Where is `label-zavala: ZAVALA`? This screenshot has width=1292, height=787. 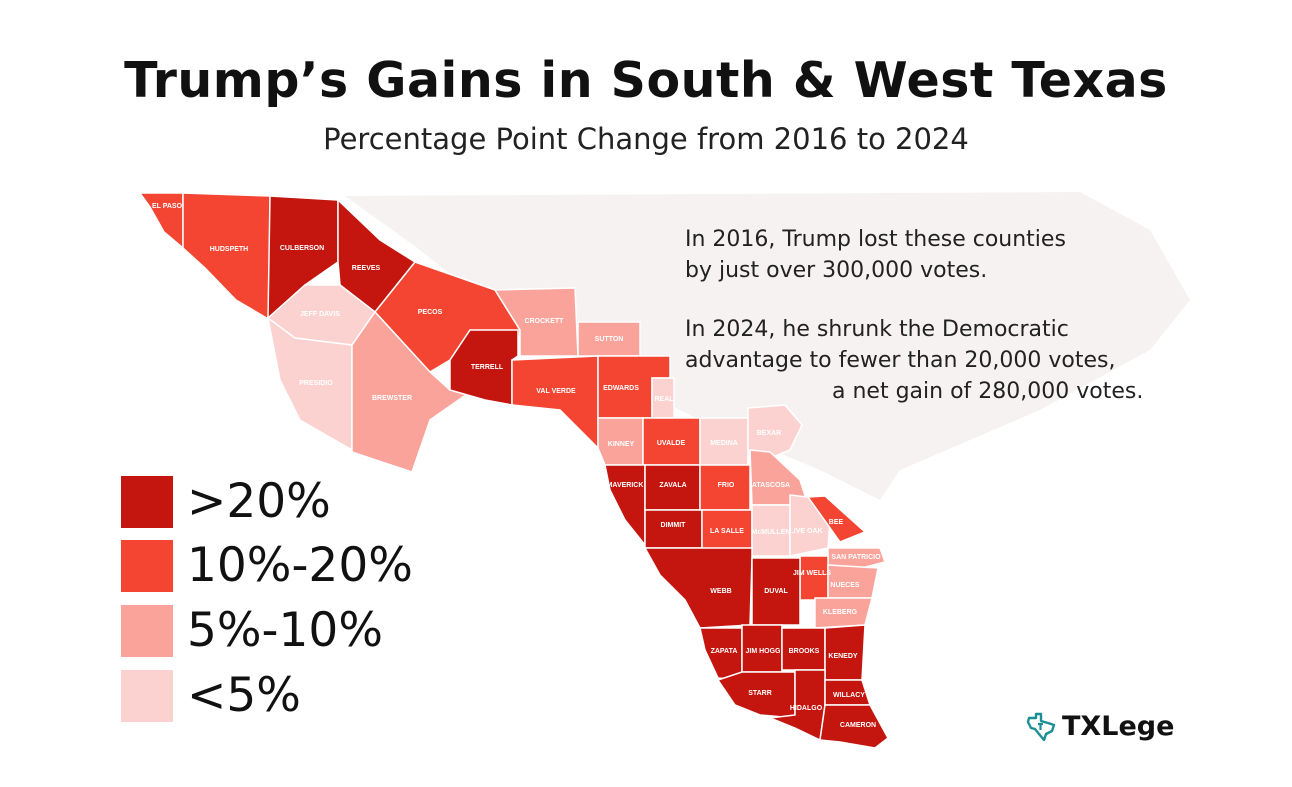
label-zavala: ZAVALA is located at coordinates (672, 485).